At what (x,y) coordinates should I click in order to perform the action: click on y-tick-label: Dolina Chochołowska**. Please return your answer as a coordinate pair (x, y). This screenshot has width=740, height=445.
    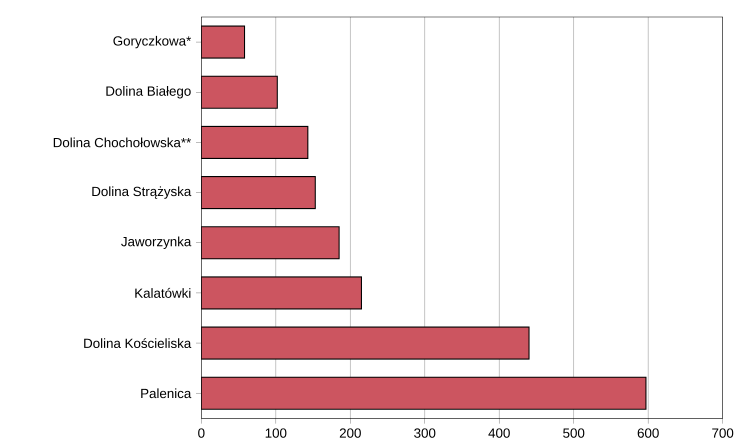
    Looking at the image, I should click on (123, 143).